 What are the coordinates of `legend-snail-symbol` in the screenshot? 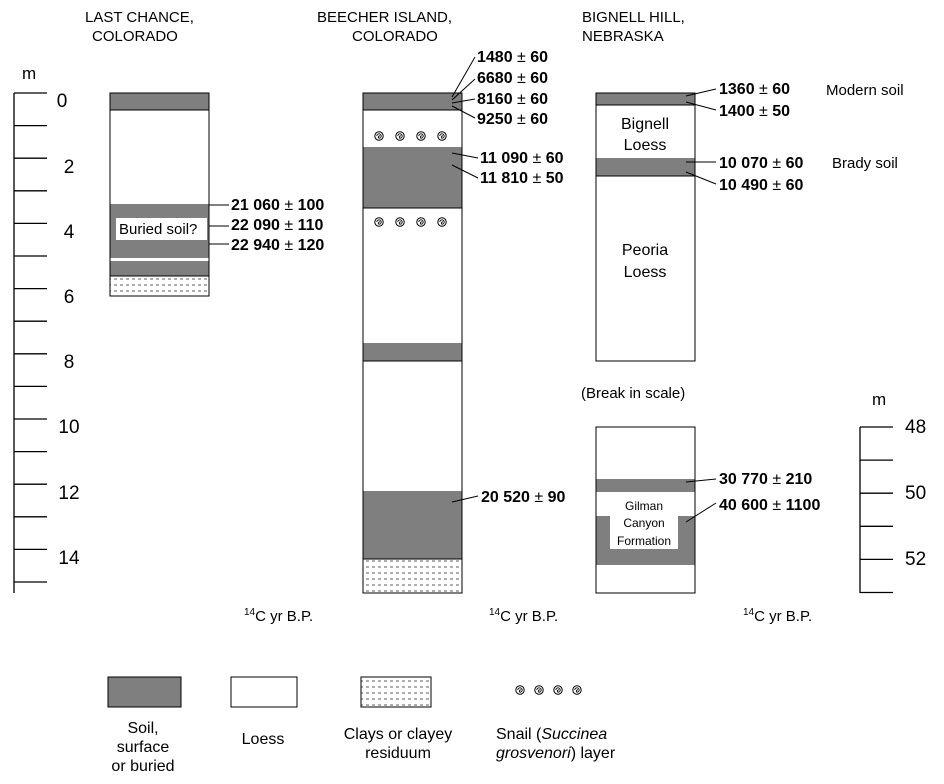 It's located at (548, 690).